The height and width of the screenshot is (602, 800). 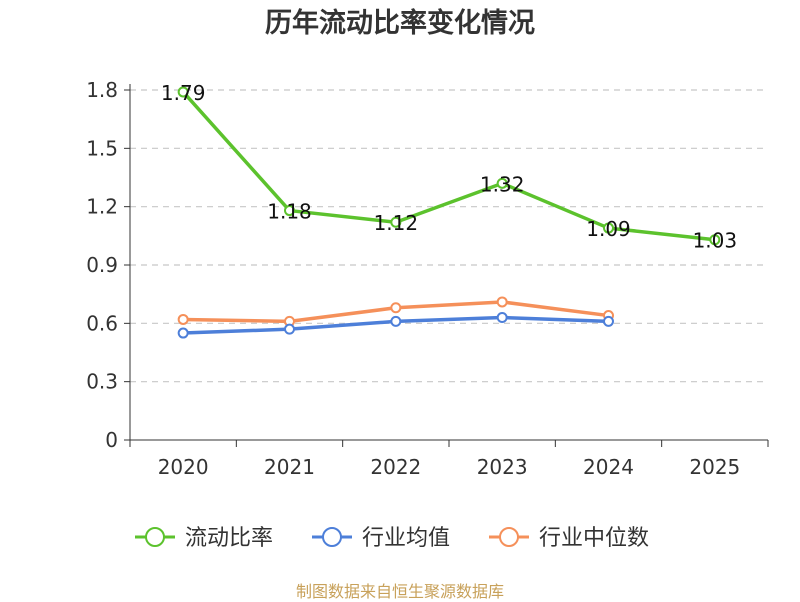 What do you see at coordinates (102, 265) in the screenshot?
I see `y-tick-label: 0.9` at bounding box center [102, 265].